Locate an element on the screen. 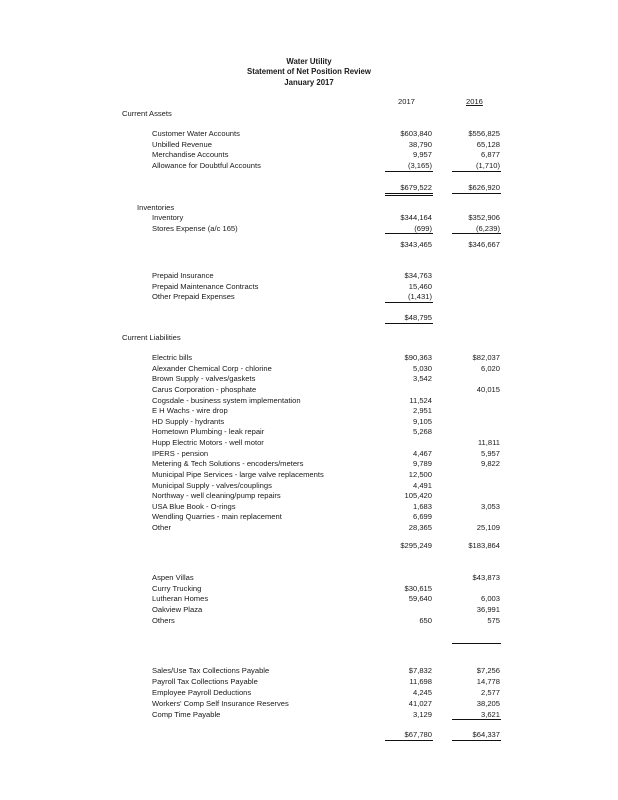  line-item-label: IPERS - pension is located at coordinates (180, 453).